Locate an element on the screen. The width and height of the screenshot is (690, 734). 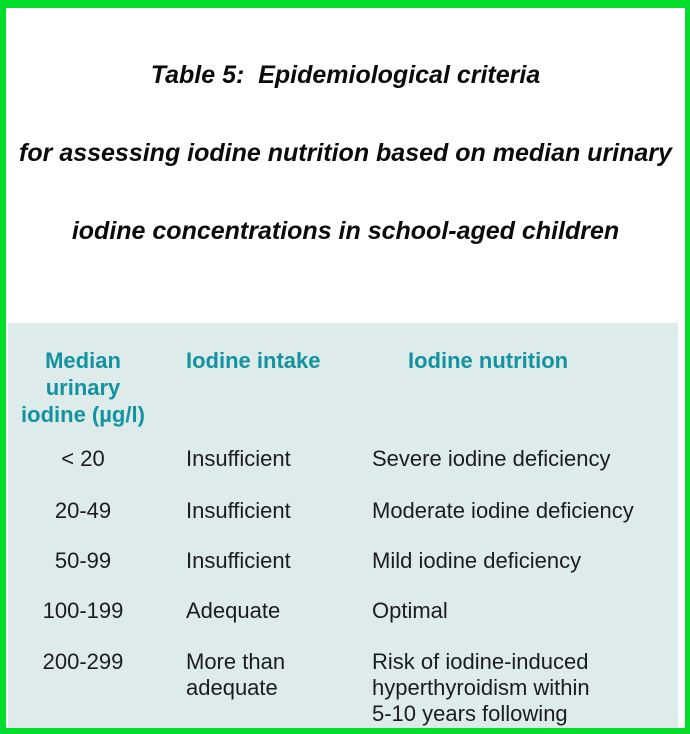
cell-median-urinary-iodine: 50-99 is located at coordinates (83, 560).